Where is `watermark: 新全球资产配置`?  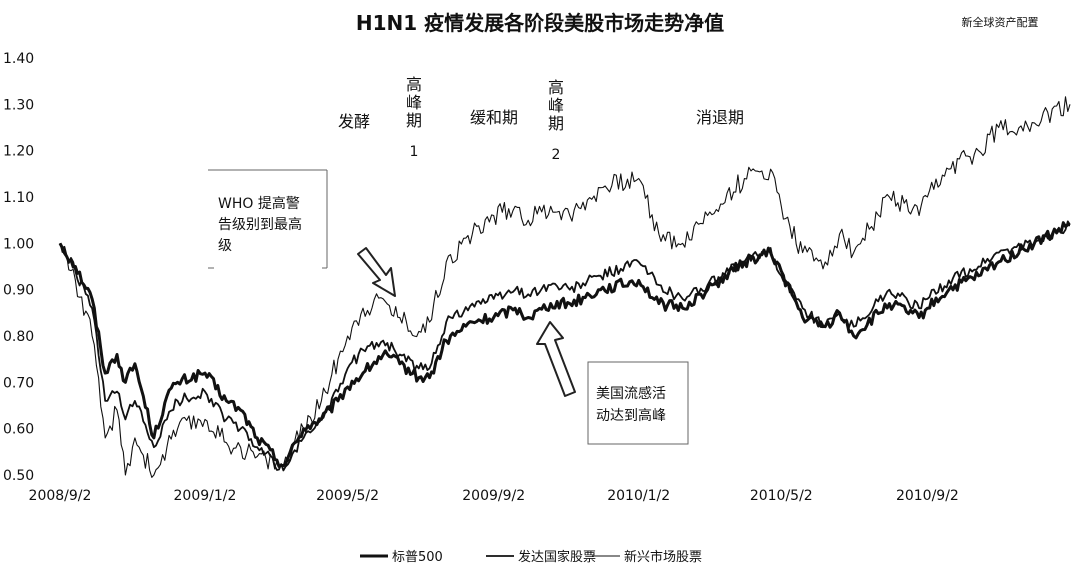 watermark: 新全球资产配置 is located at coordinates (1000, 22).